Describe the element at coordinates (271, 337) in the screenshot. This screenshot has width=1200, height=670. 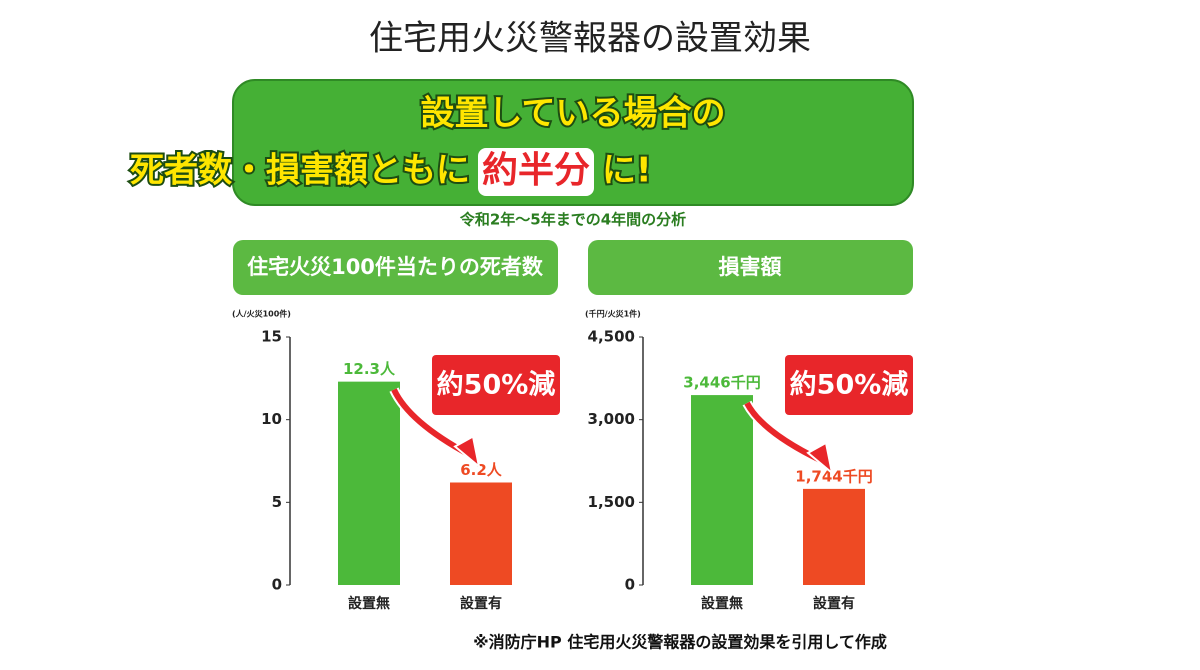
I see `y-tick-label: 15` at that location.